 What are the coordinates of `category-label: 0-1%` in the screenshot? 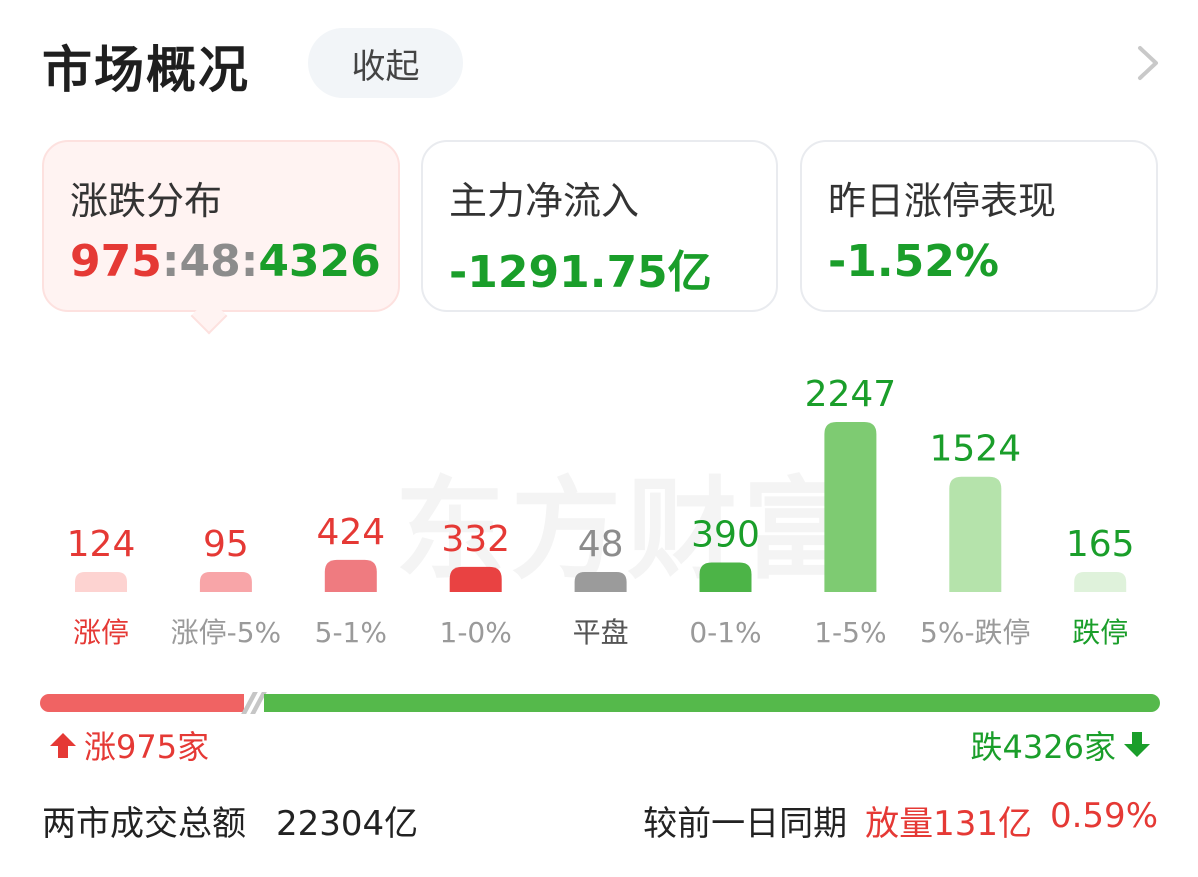 It's located at (725, 632).